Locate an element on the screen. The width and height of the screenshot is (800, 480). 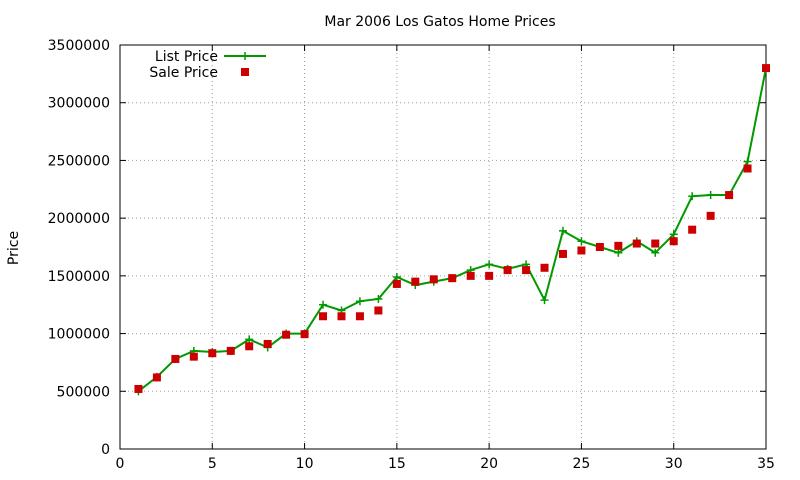
x-tick-label: 30 is located at coordinates (674, 464).